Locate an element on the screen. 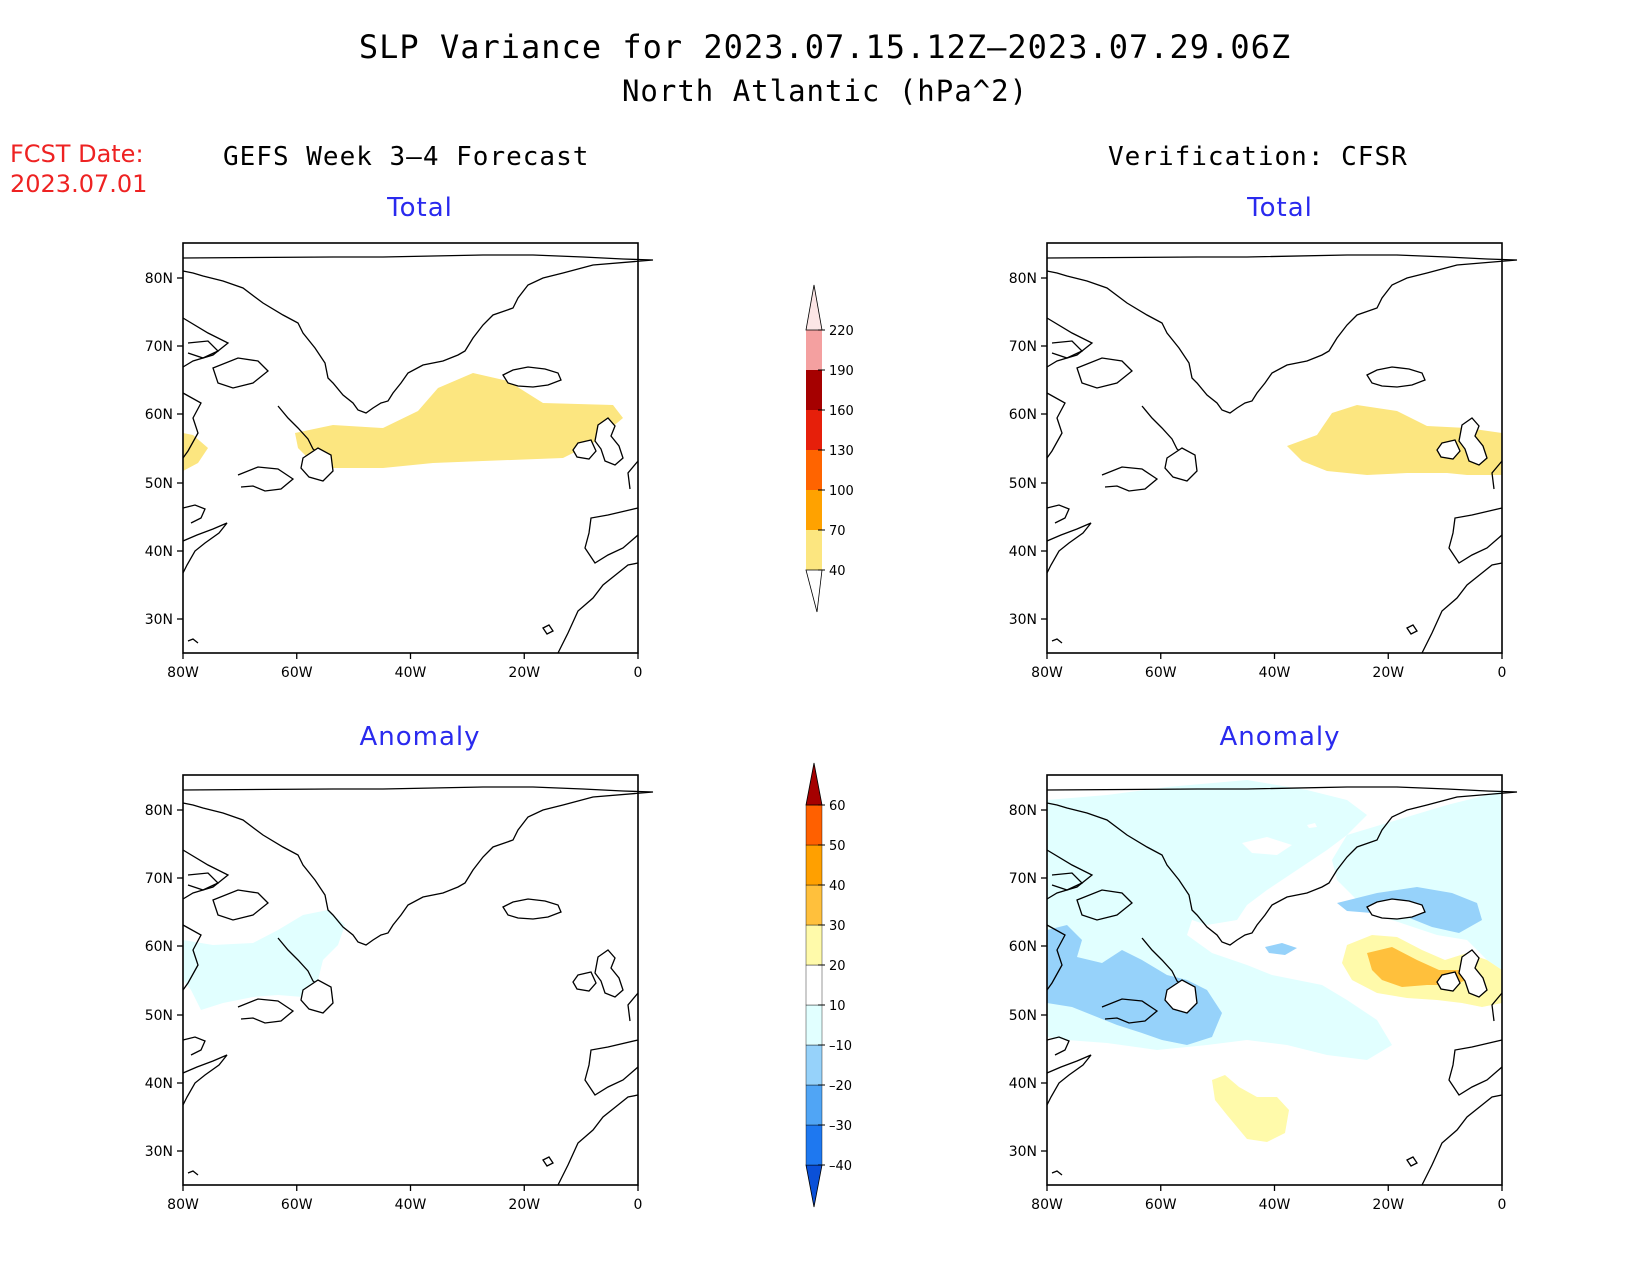 The image size is (1650, 1275). lon-label-forecast-anomaly: 60W is located at coordinates (297, 1205).